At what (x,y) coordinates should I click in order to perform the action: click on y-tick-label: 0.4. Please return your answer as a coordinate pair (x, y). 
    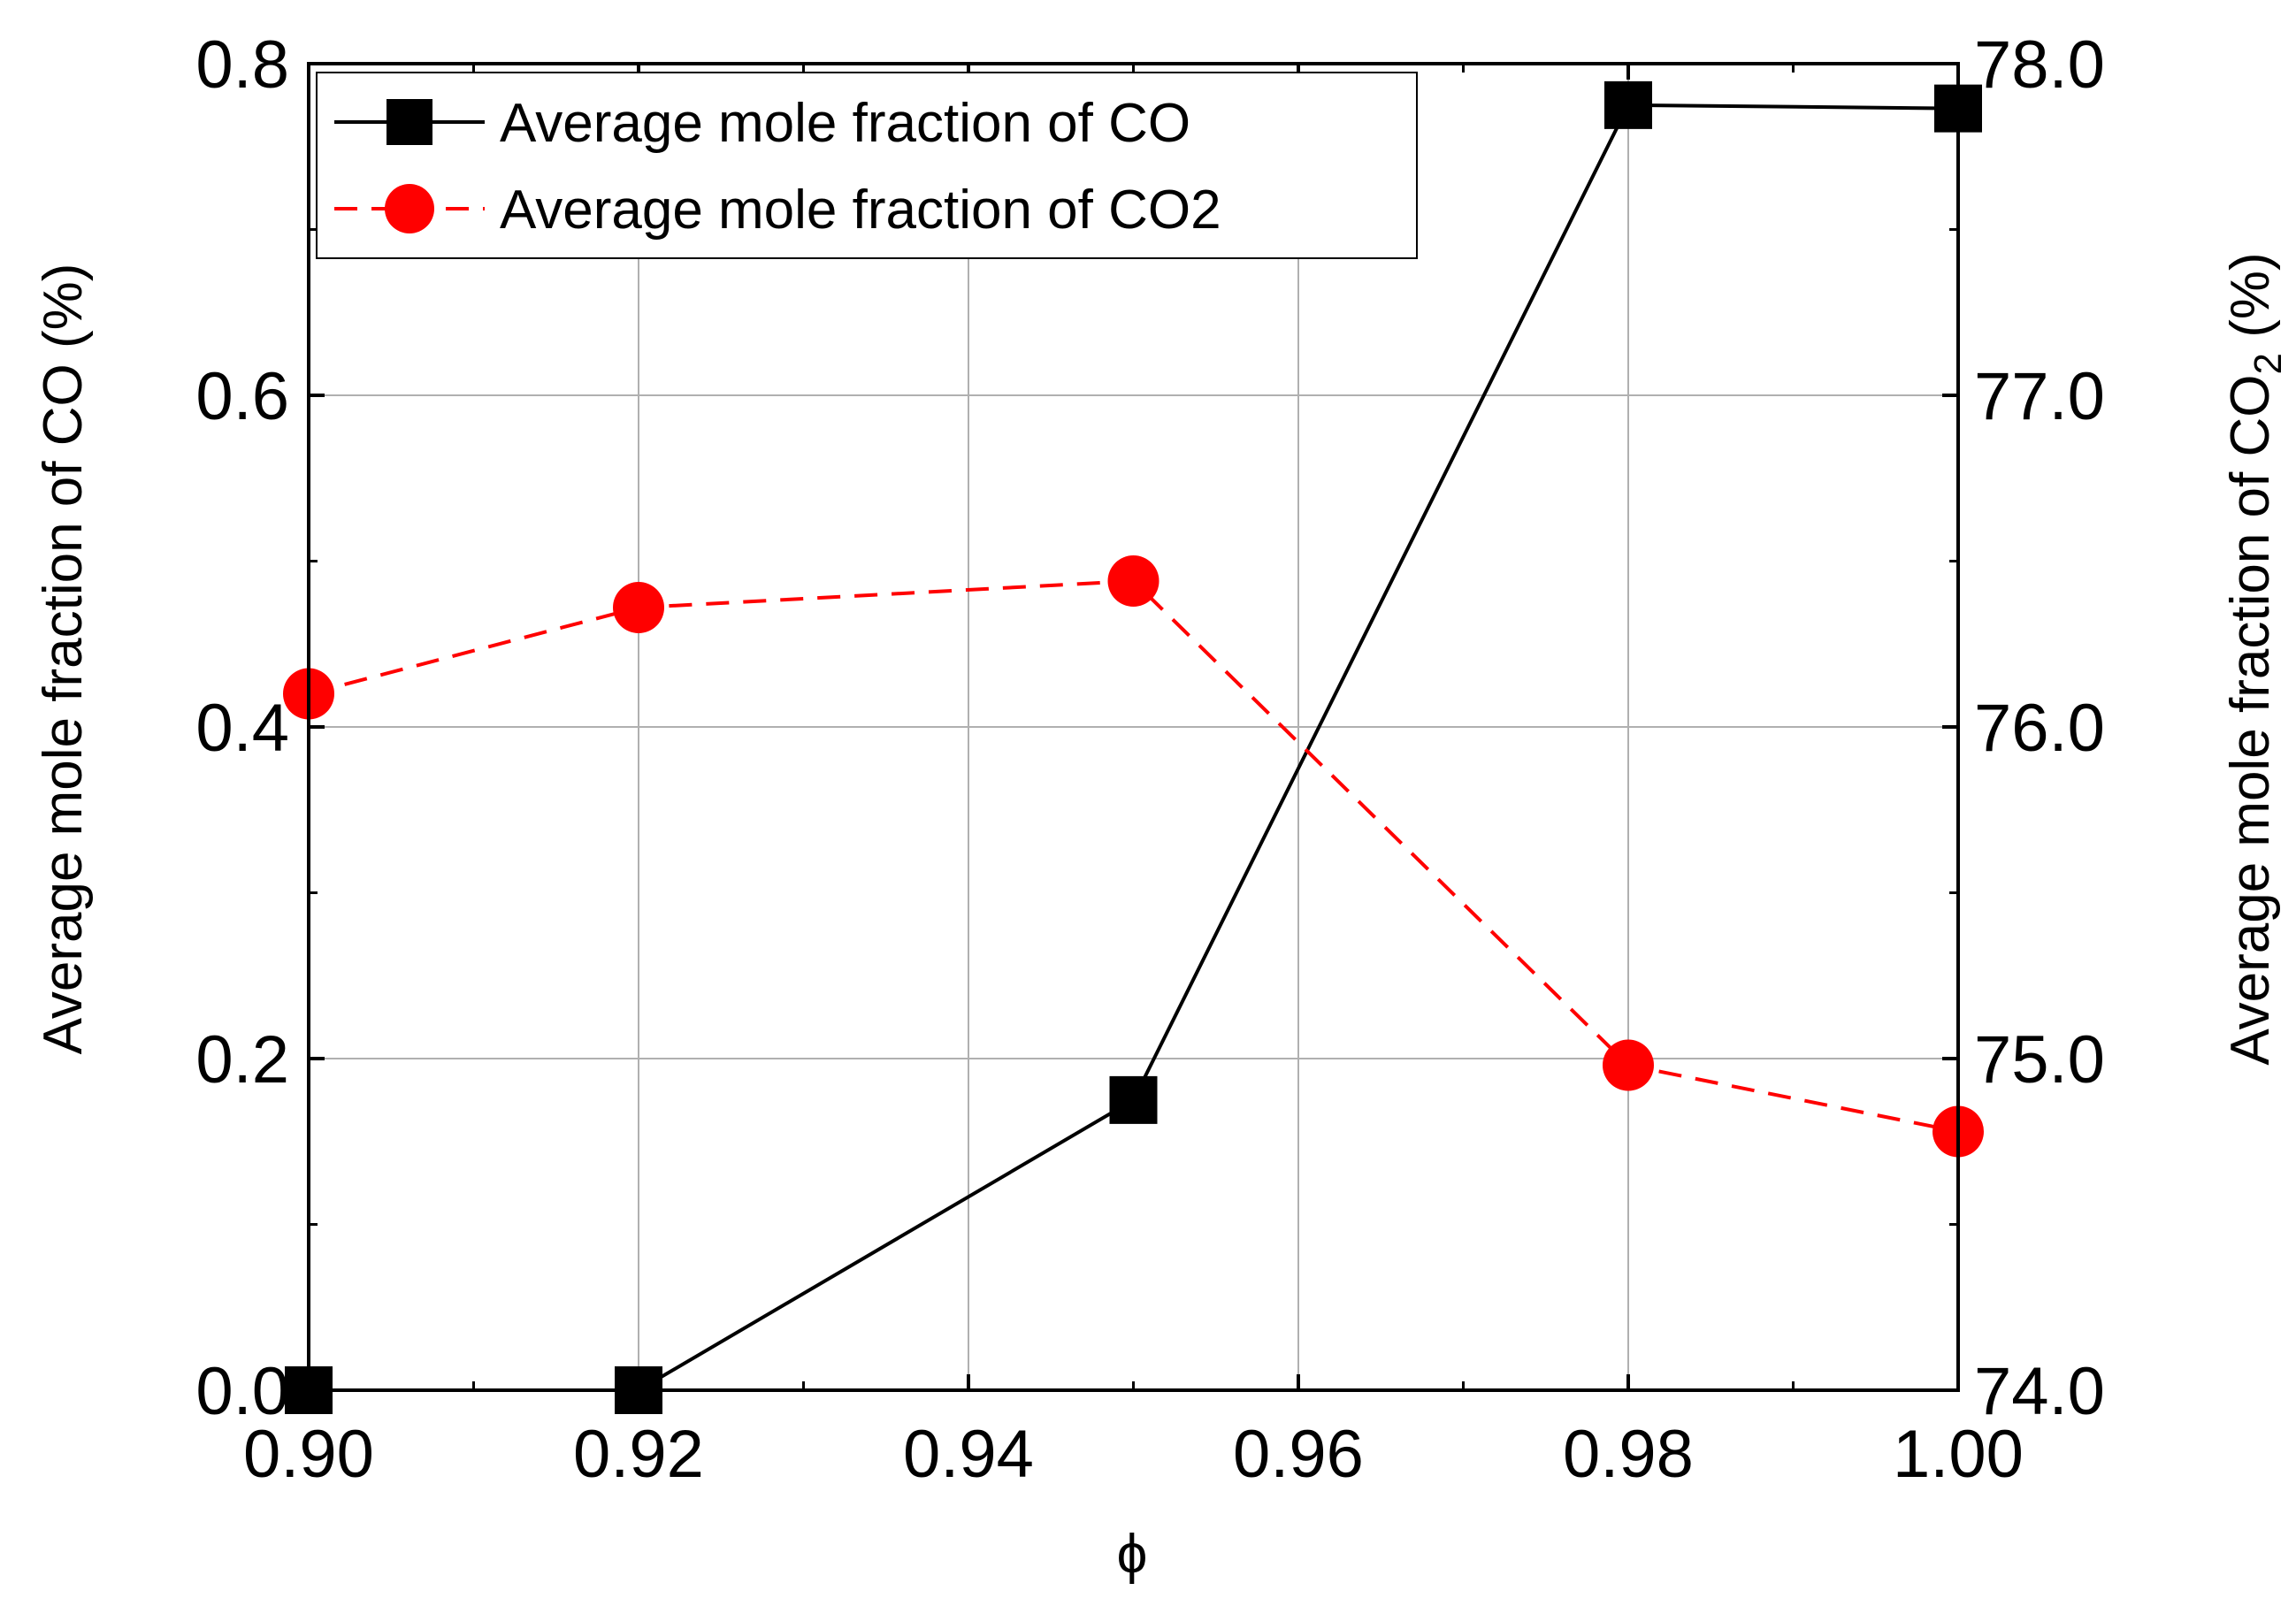
    Looking at the image, I should click on (242, 728).